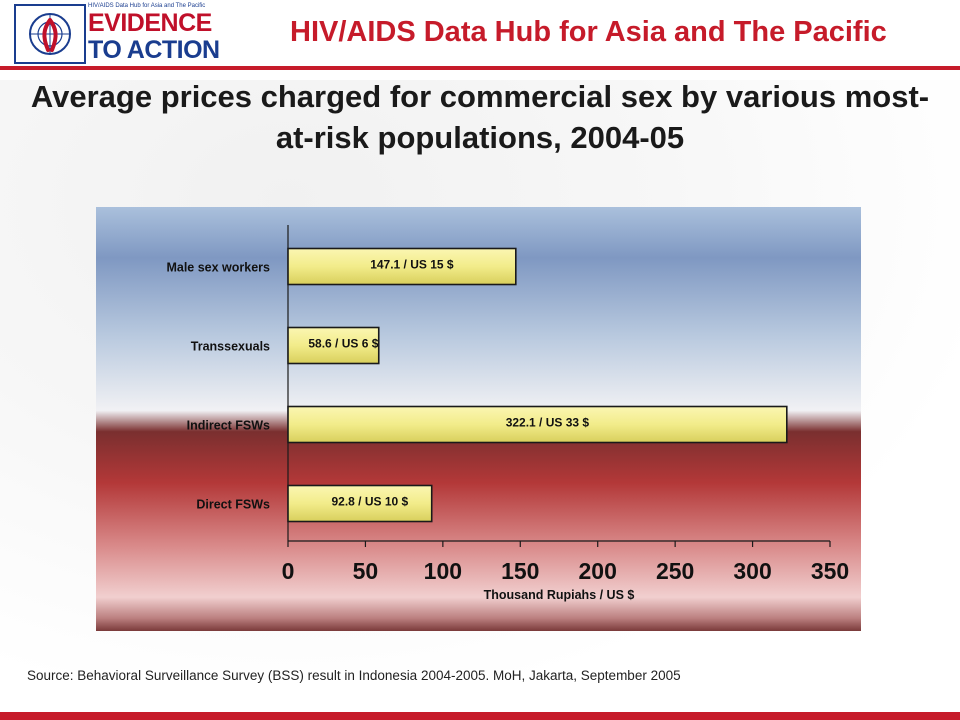 This screenshot has width=960, height=720. Describe the element at coordinates (233, 505) in the screenshot. I see `category-label: Direct FSWs` at that location.